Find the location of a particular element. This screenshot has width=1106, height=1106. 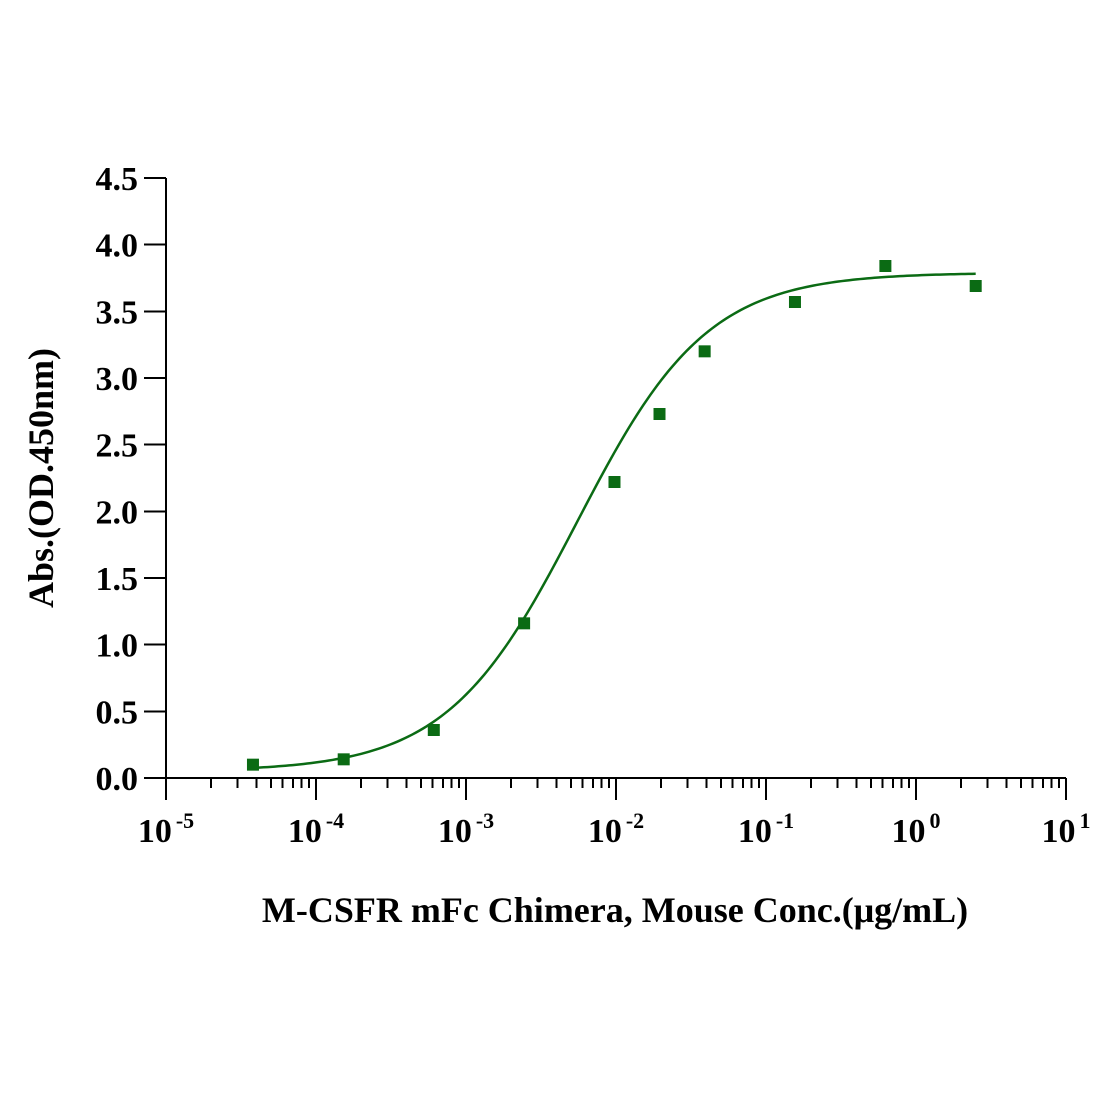

x-tick-label: 10 -2 is located at coordinates (616, 829).